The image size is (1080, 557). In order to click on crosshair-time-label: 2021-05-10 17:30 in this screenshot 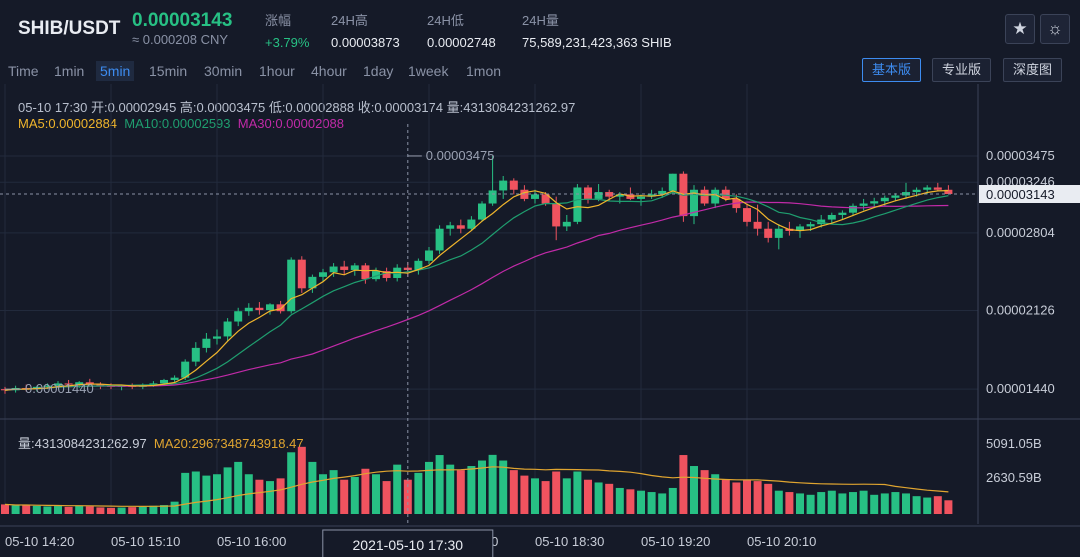, I will do `click(408, 545)`.